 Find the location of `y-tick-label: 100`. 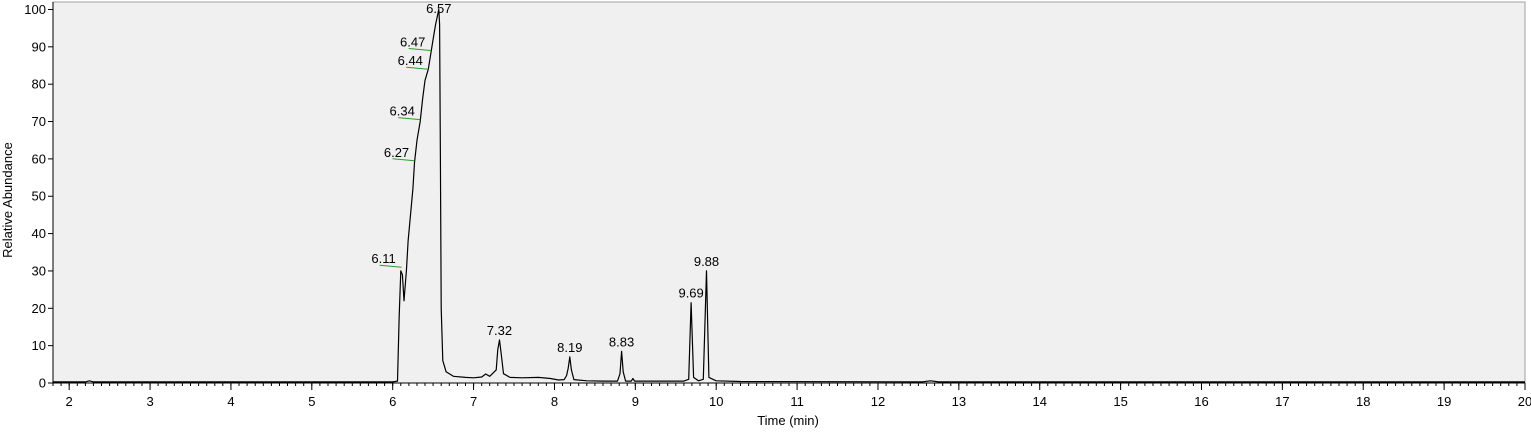

y-tick-label: 100 is located at coordinates (35, 9).